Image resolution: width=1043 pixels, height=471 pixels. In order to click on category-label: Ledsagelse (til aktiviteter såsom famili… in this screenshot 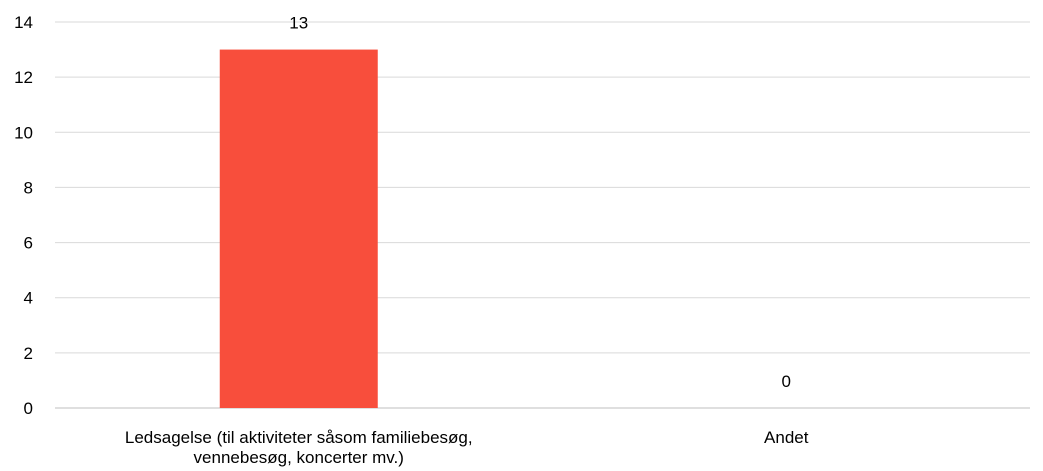, I will do `click(299, 437)`.